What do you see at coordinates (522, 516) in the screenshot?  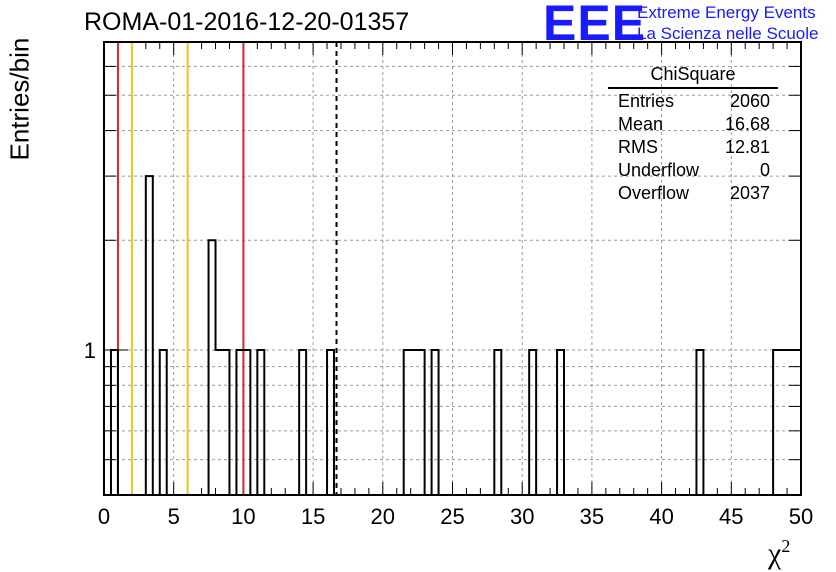 I see `x-tick-label: 30` at bounding box center [522, 516].